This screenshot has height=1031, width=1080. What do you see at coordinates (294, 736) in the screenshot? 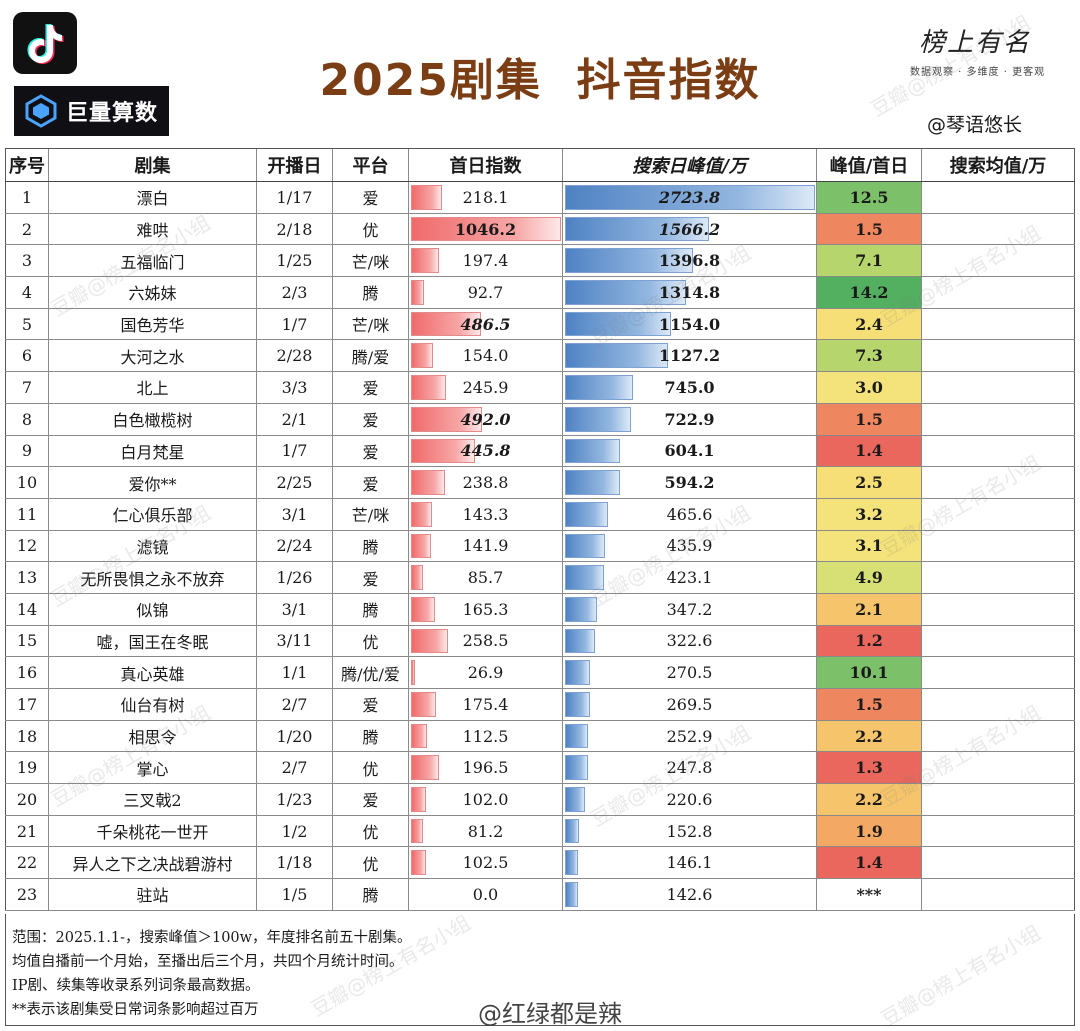
I see `premiere-date-cell-value: 1/20` at bounding box center [294, 736].